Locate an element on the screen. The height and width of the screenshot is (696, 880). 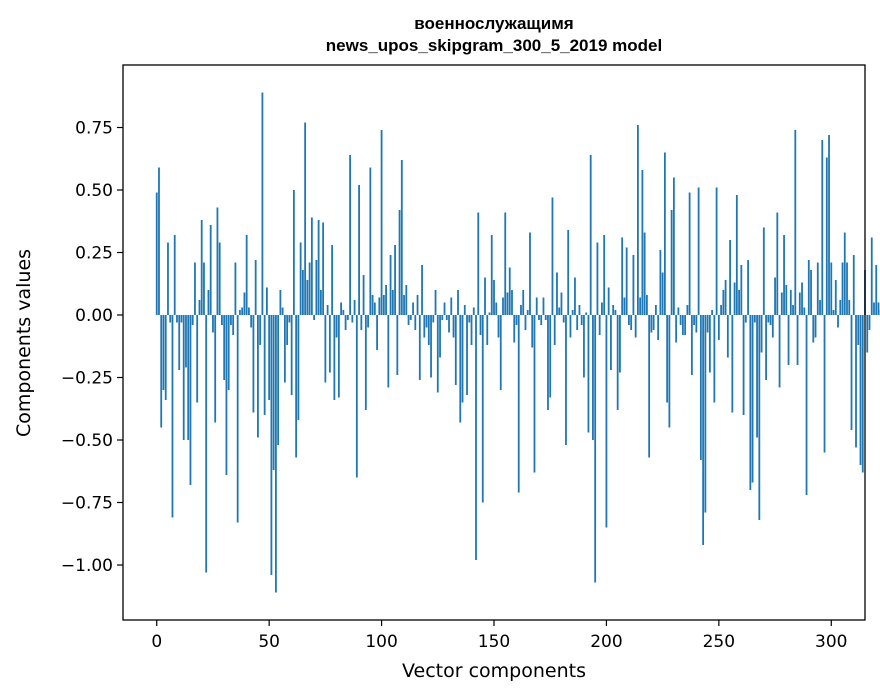
y-tick-label: 0.25 is located at coordinates (94, 254).